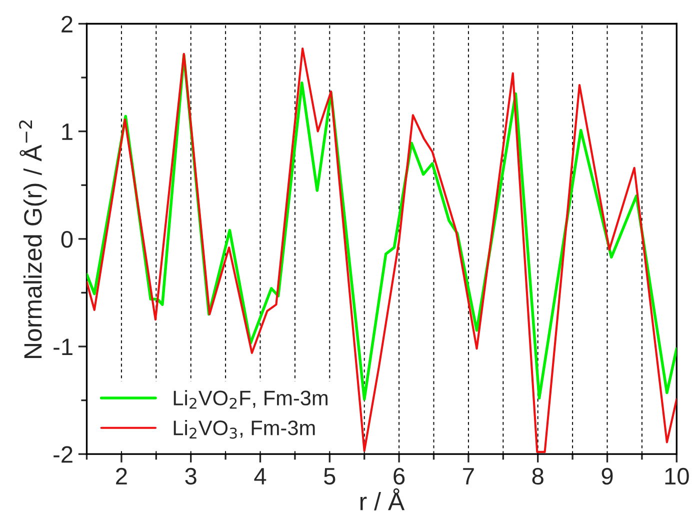  What do you see at coordinates (67, 24) in the screenshot?
I see `y-tick-label: 2` at bounding box center [67, 24].